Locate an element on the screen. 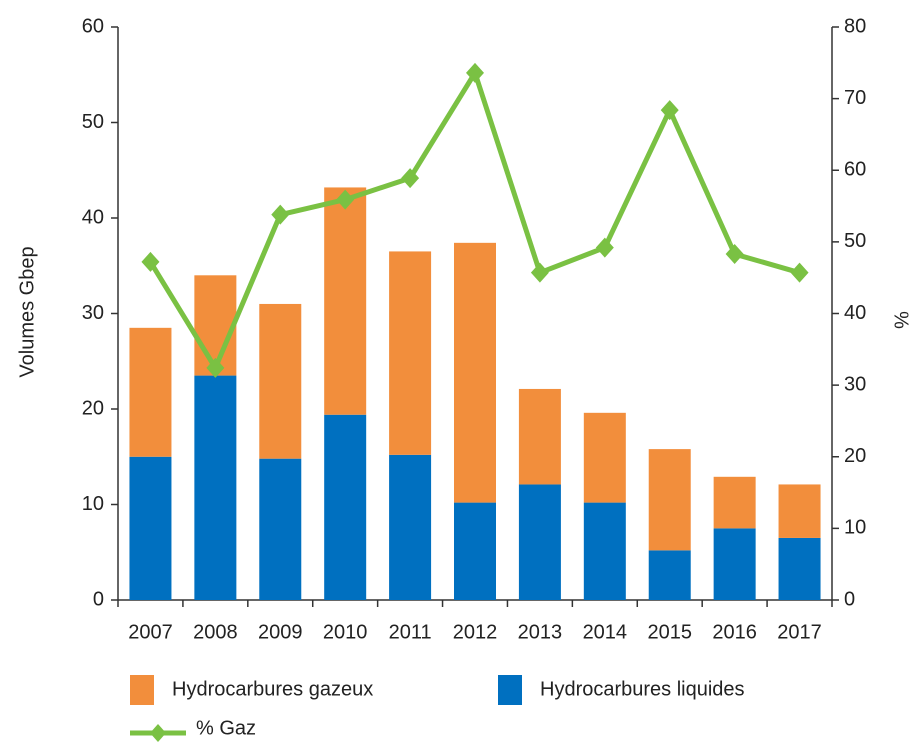 This screenshot has height=742, width=923. y2-tick-label: 60 is located at coordinates (855, 170).